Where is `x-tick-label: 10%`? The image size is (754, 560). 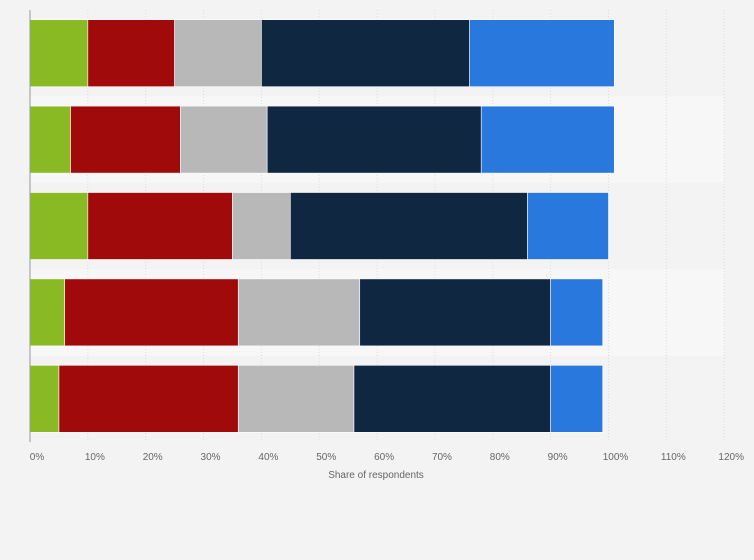 x-tick-label: 10% is located at coordinates (95, 457).